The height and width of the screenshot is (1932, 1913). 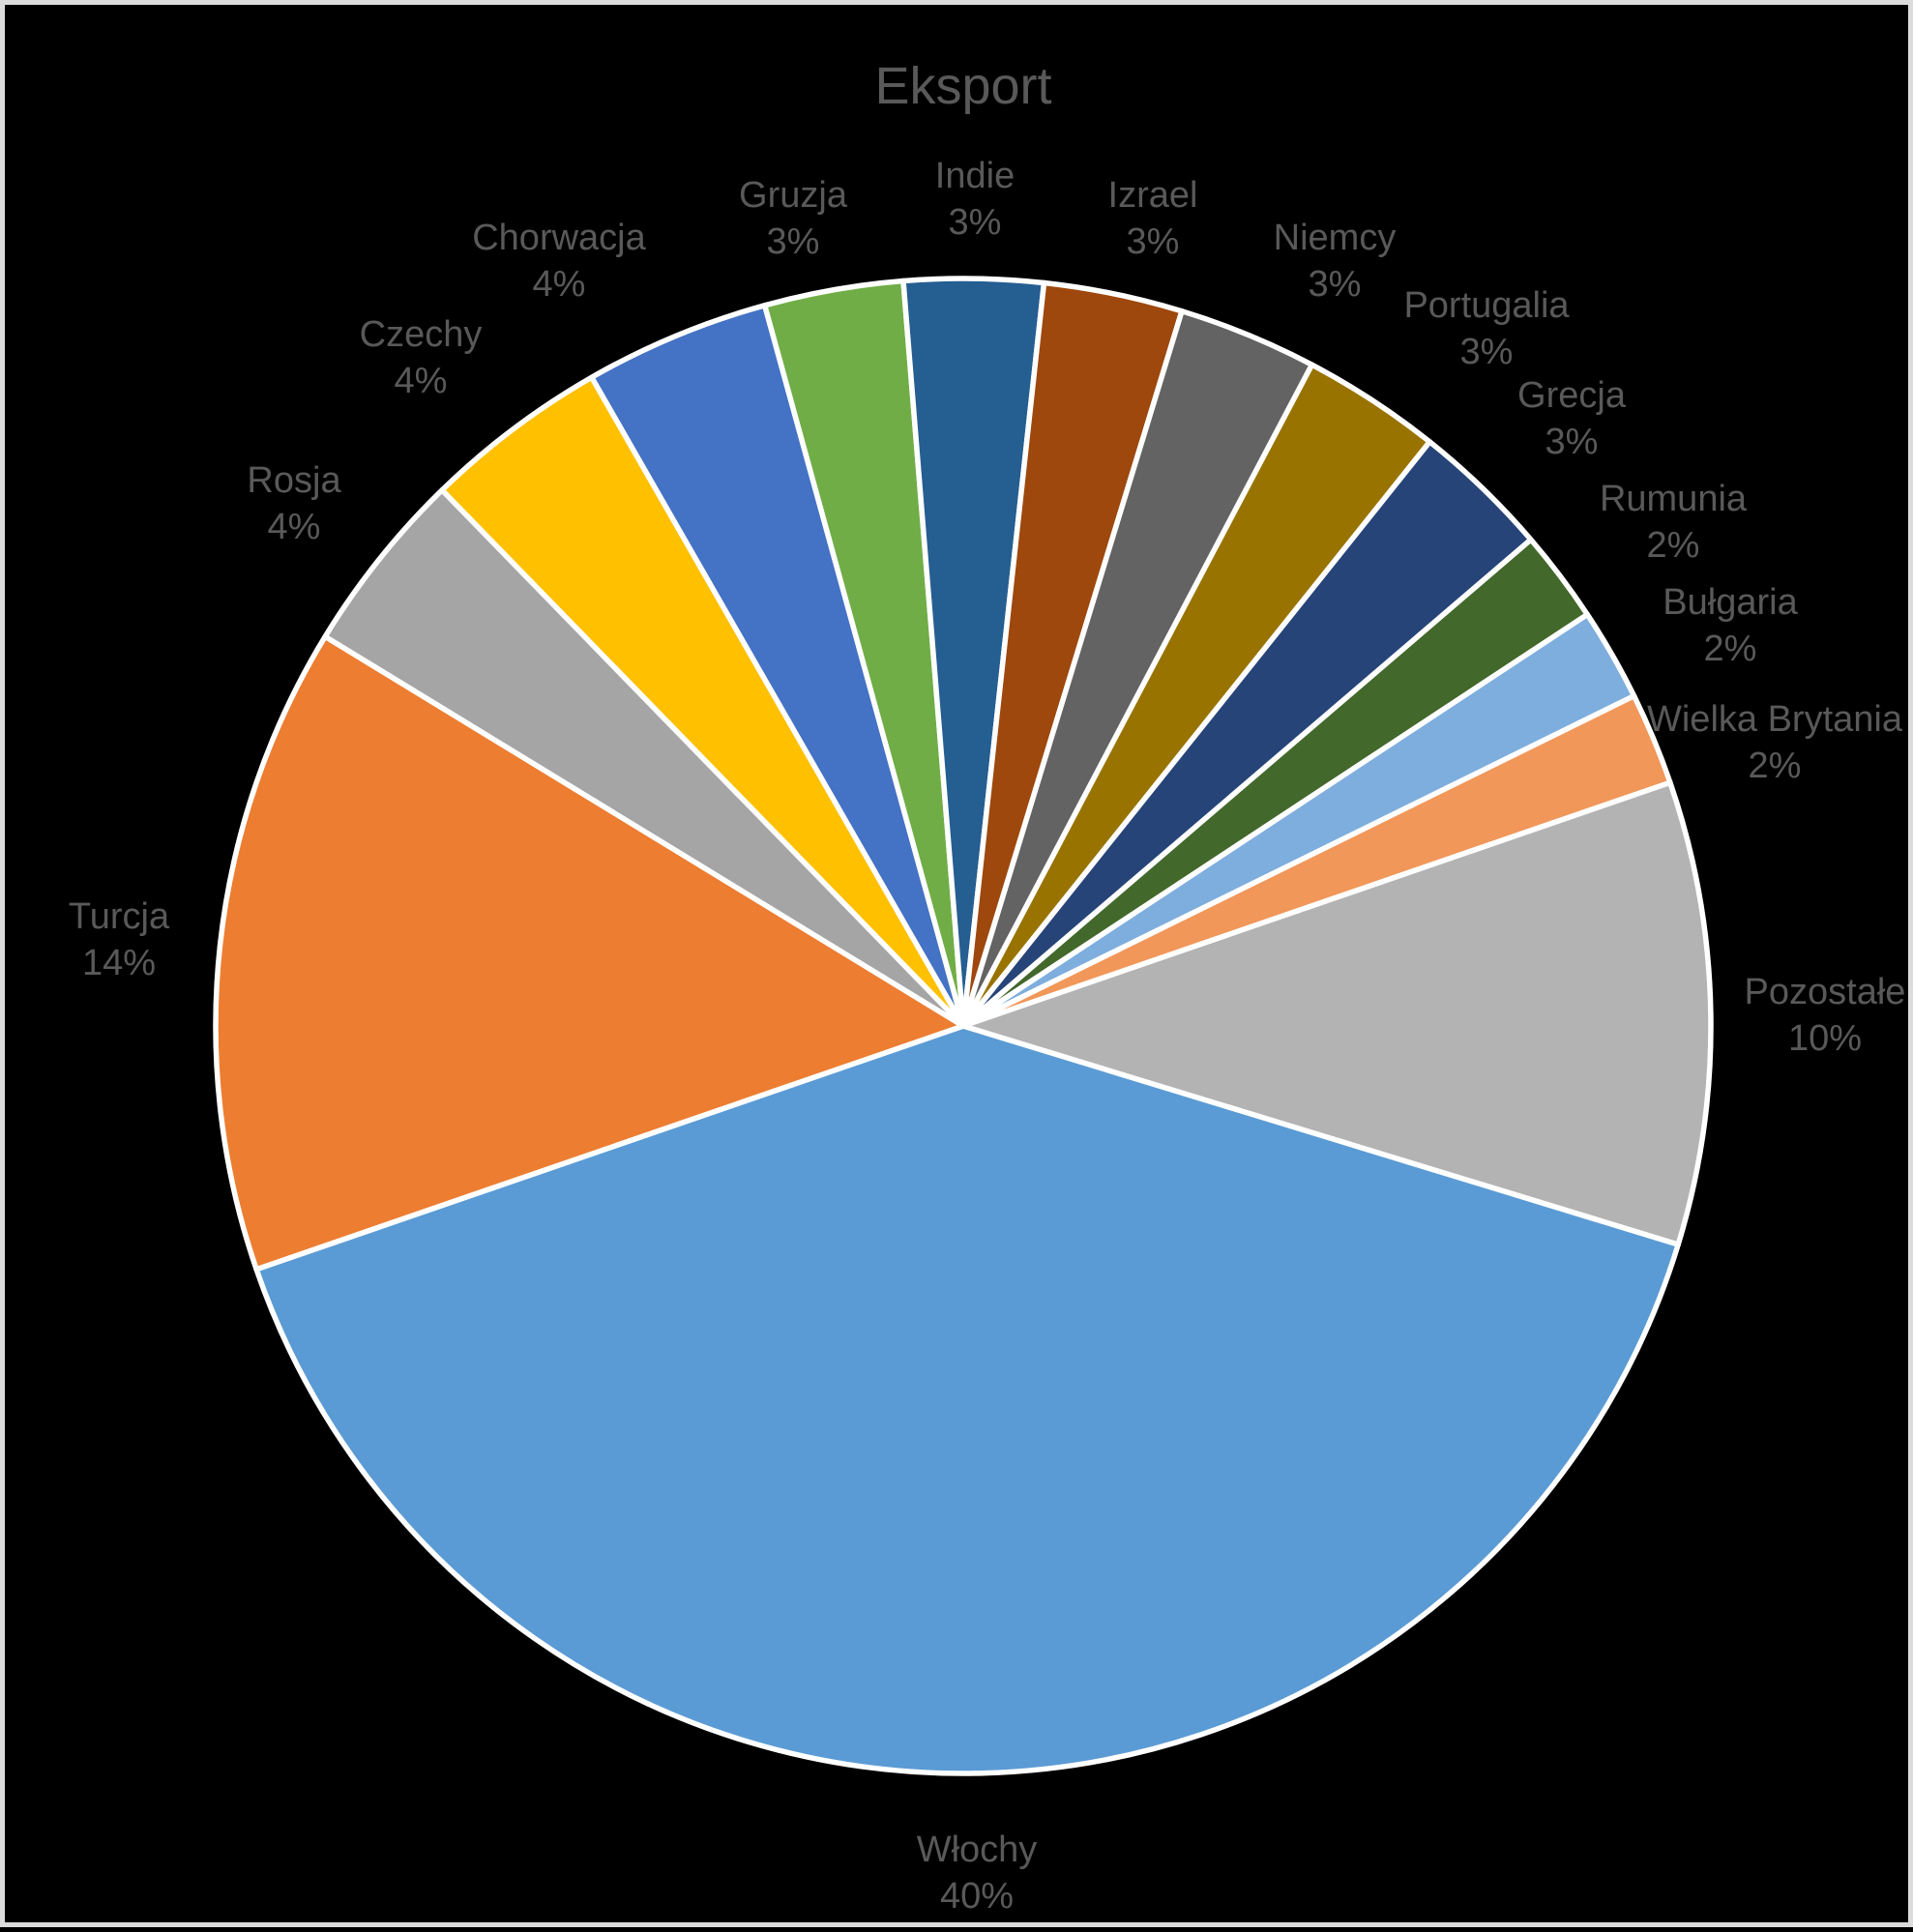 I want to click on slice-label-rumunia: Rumunia 2%, so click(x=1674, y=522).